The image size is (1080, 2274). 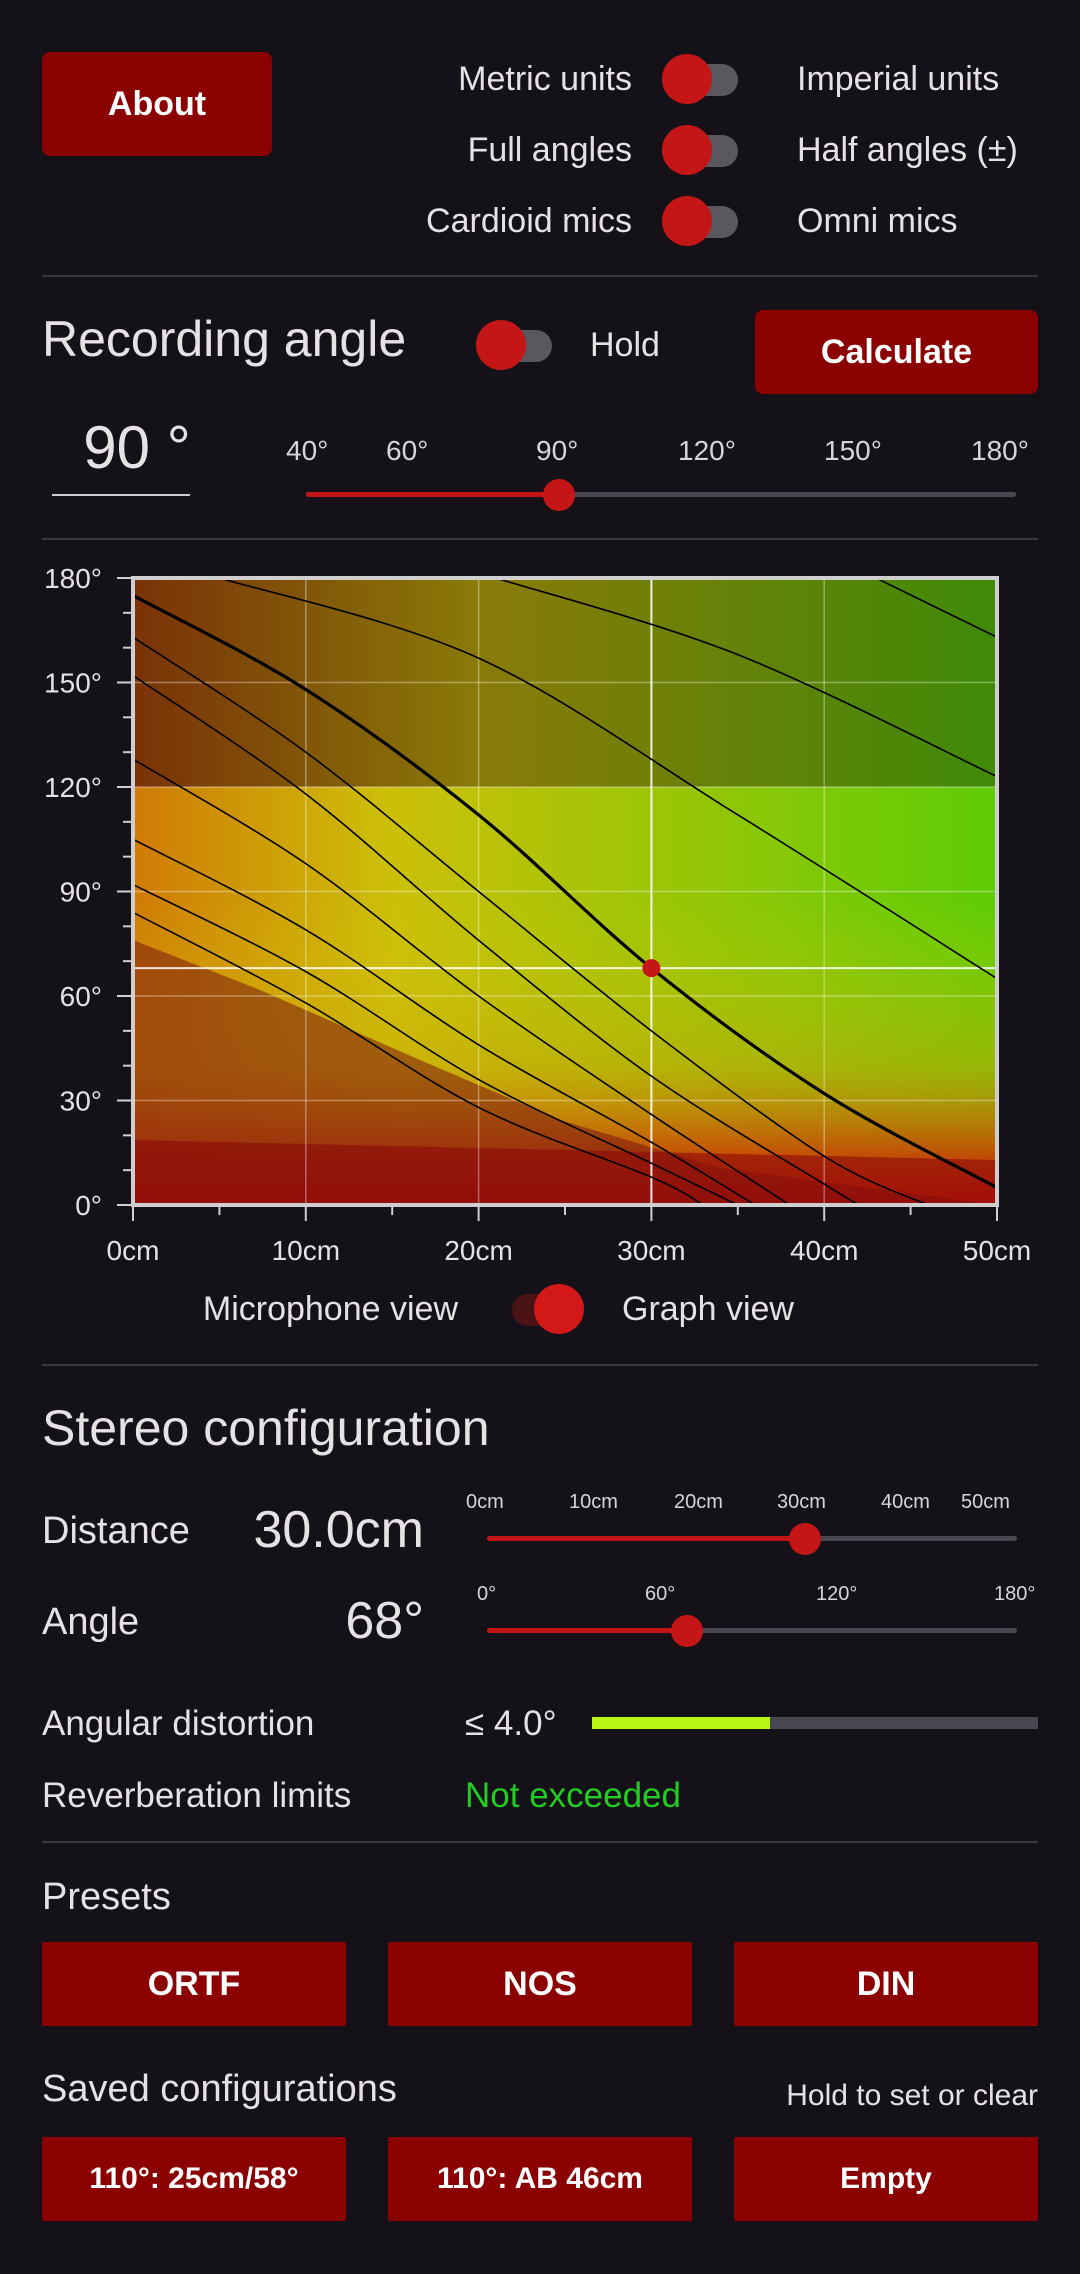 What do you see at coordinates (121, 495) in the screenshot?
I see `recording-angle-underline` at bounding box center [121, 495].